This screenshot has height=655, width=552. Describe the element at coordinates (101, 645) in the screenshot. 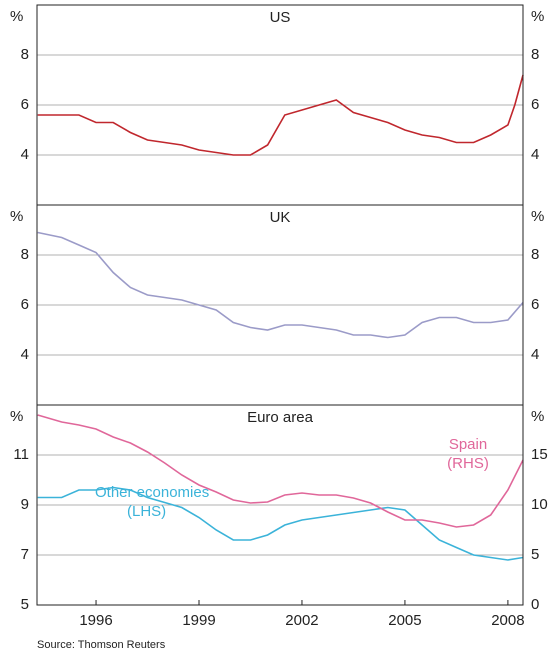

I see `source: Source: Thomson Reuters` at that location.